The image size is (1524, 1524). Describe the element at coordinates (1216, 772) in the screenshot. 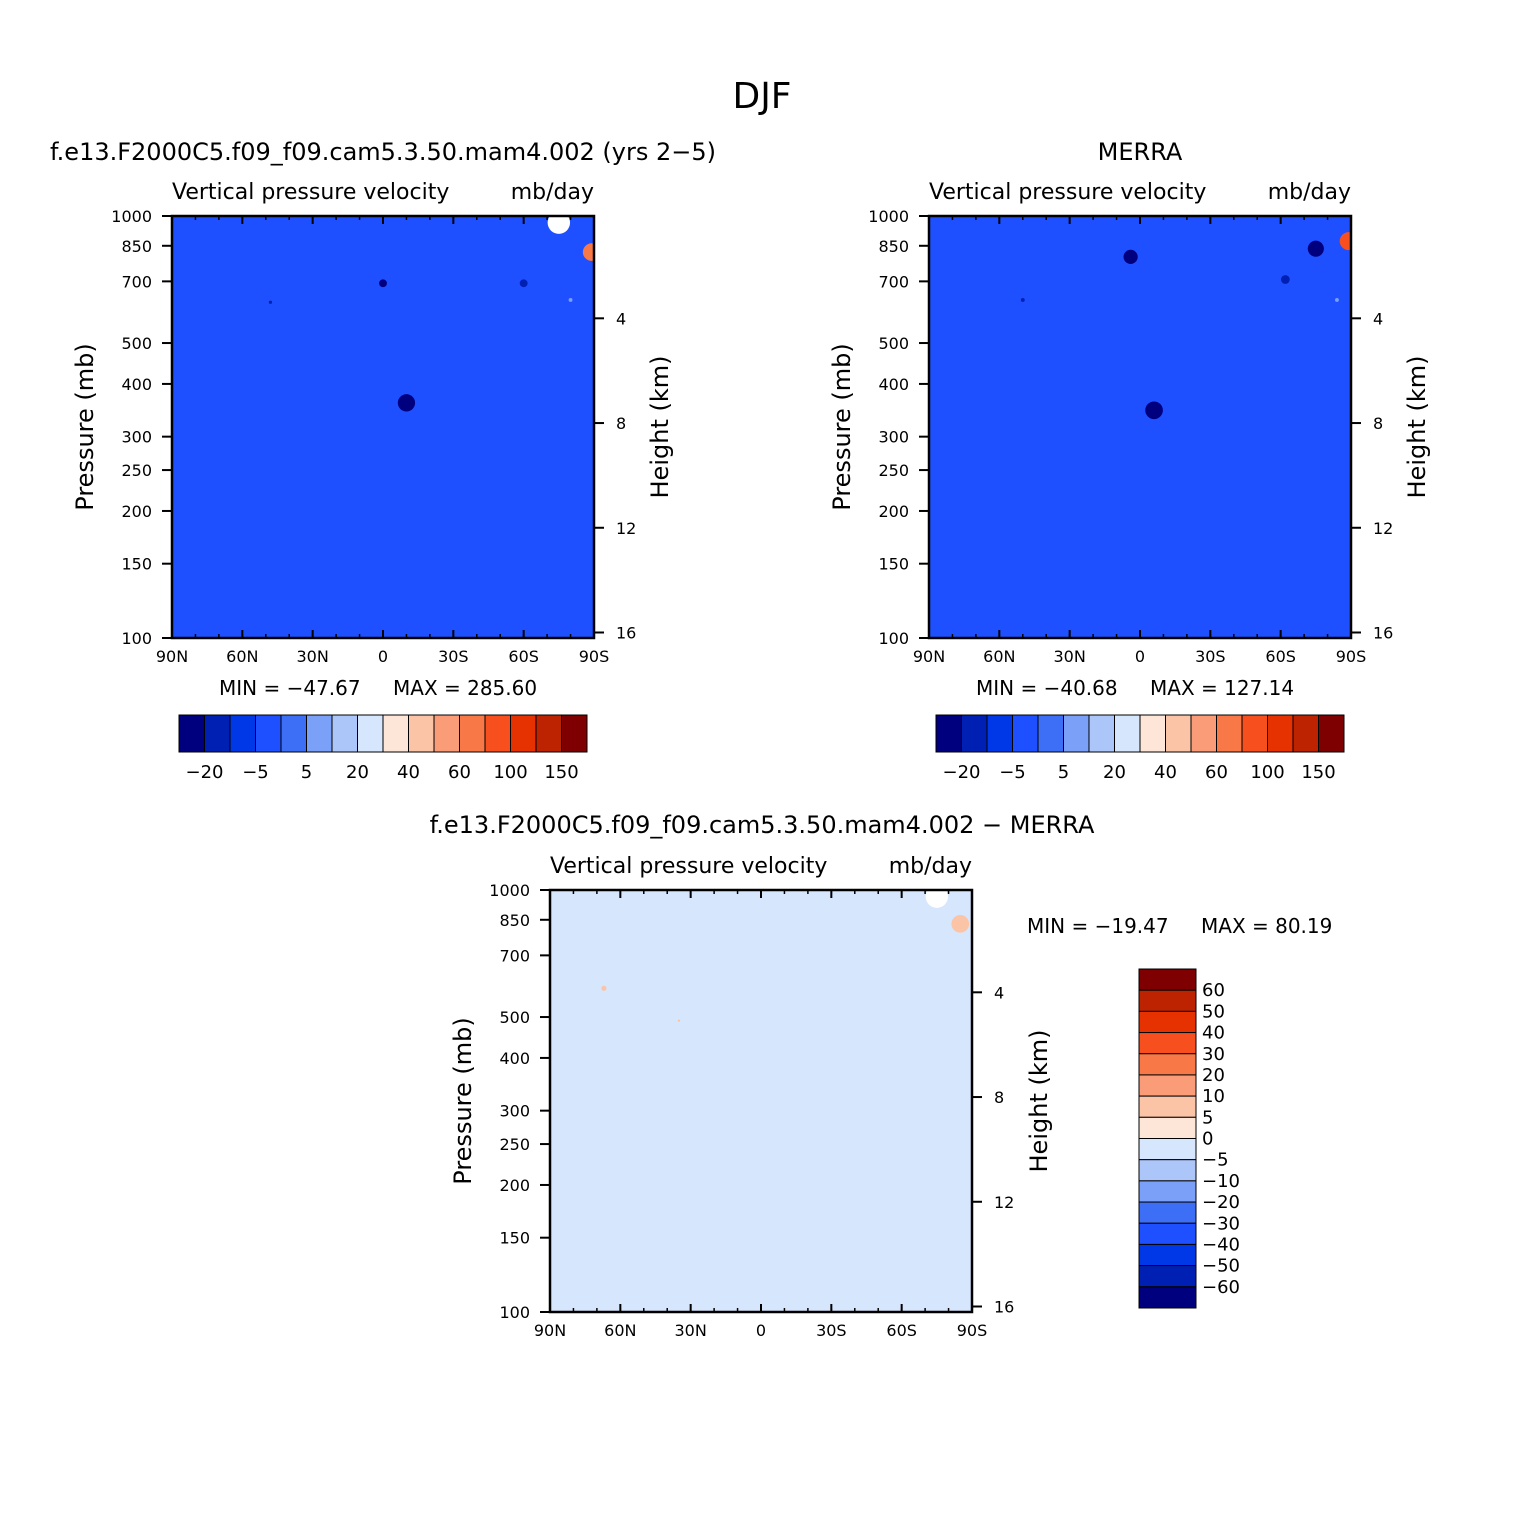

I see `colorbar-label: 60` at that location.